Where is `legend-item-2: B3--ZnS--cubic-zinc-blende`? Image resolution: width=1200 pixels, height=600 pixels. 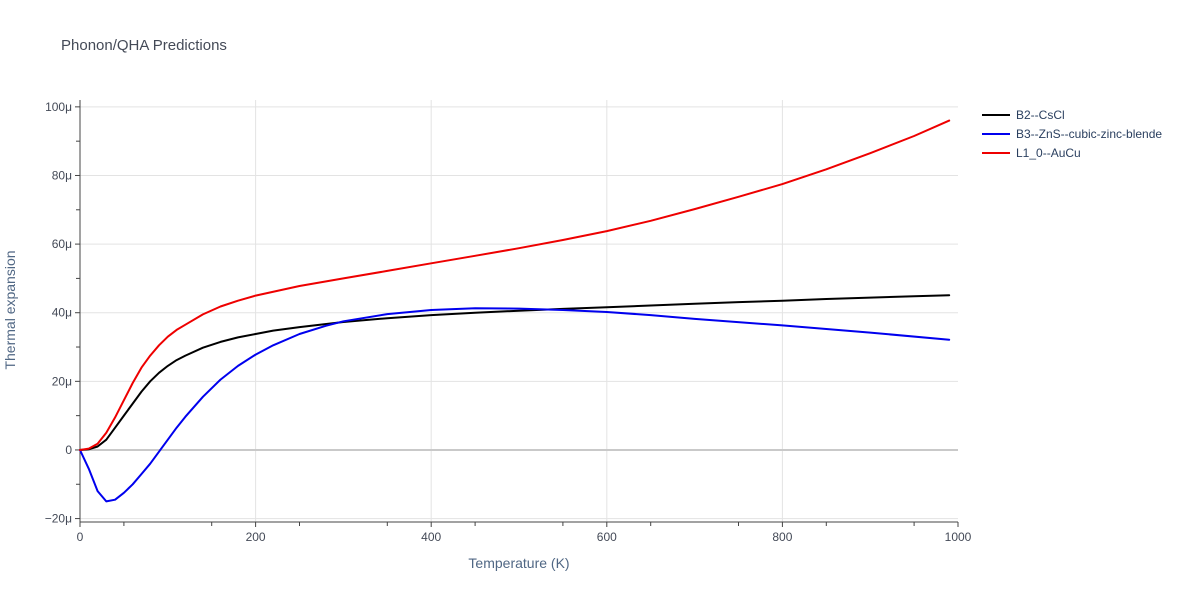 legend-item-2: B3--ZnS--cubic-zinc-blende is located at coordinates (1072, 134).